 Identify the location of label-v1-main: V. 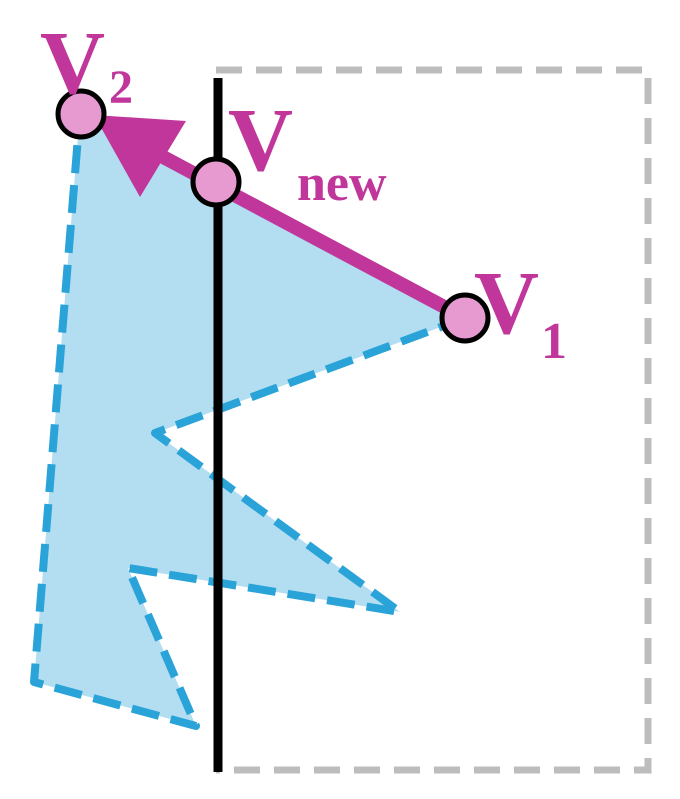
(506, 303).